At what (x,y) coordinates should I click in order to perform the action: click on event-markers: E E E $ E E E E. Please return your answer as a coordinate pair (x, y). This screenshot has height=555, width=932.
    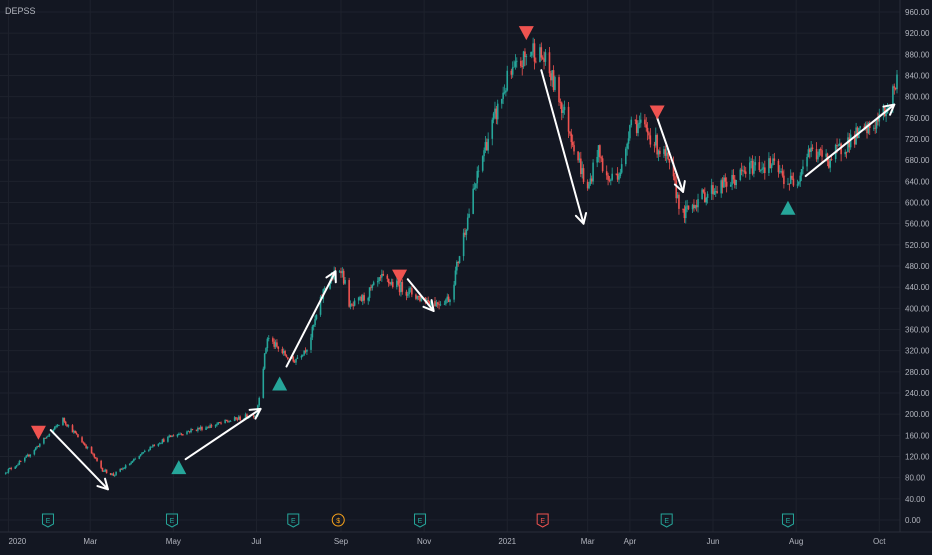
    Looking at the image, I should click on (417, 520).